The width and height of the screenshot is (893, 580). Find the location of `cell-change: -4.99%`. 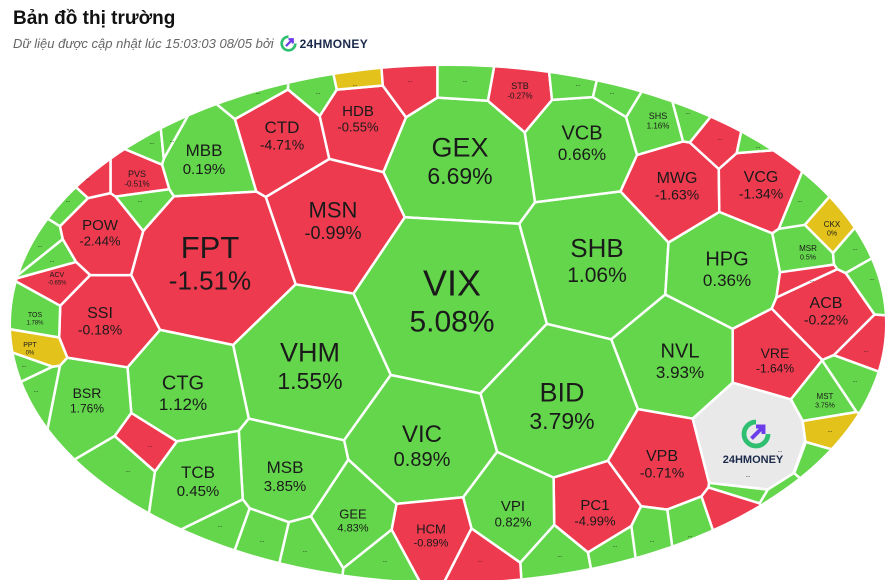

cell-change: -4.99% is located at coordinates (595, 521).